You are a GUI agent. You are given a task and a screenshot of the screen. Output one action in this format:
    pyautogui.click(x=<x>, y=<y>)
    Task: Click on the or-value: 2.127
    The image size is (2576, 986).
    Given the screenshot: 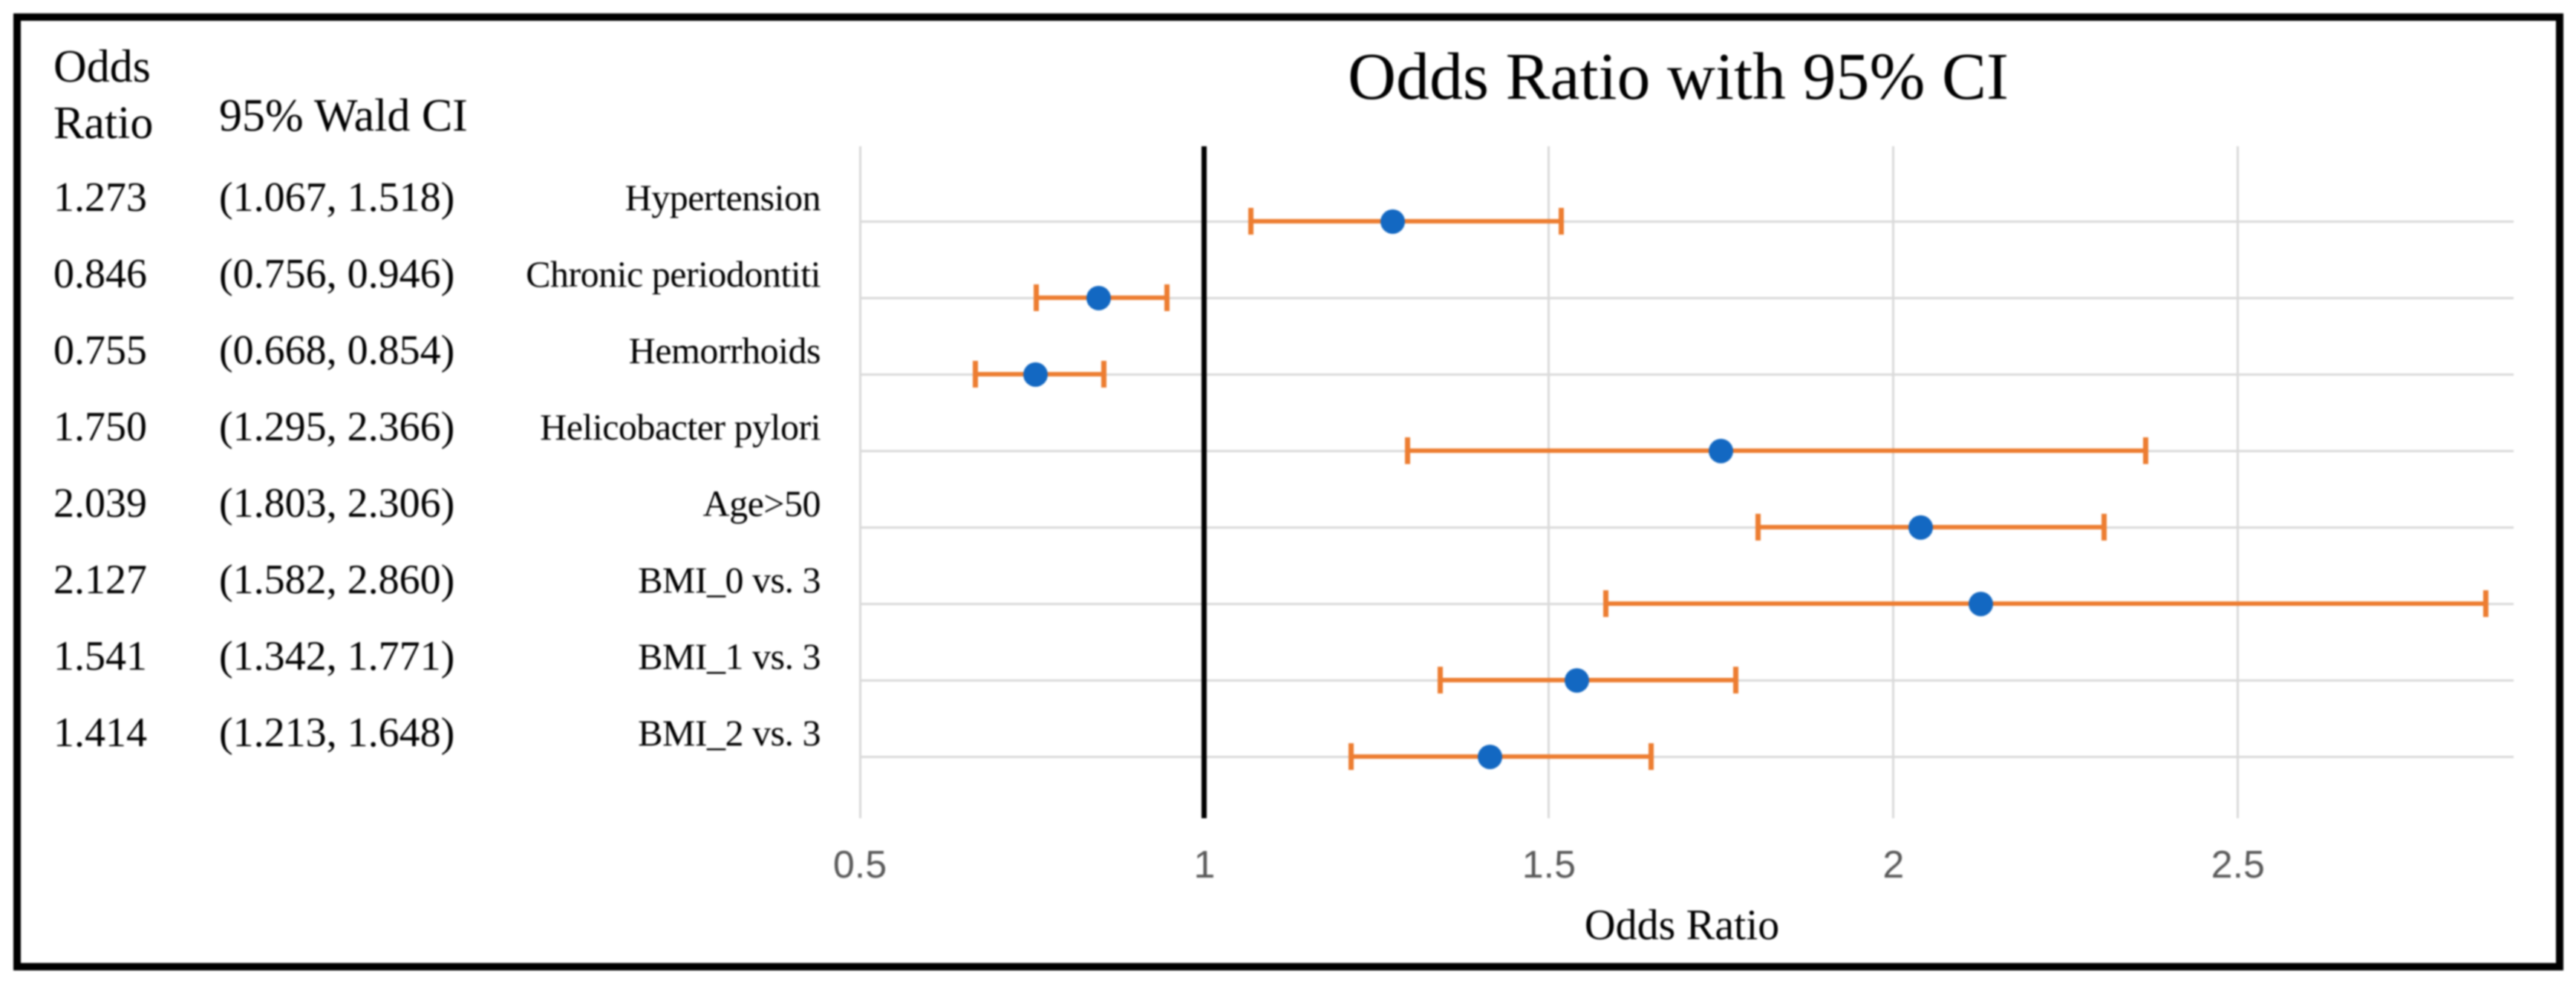 What is the action you would take?
    pyautogui.click(x=100, y=580)
    